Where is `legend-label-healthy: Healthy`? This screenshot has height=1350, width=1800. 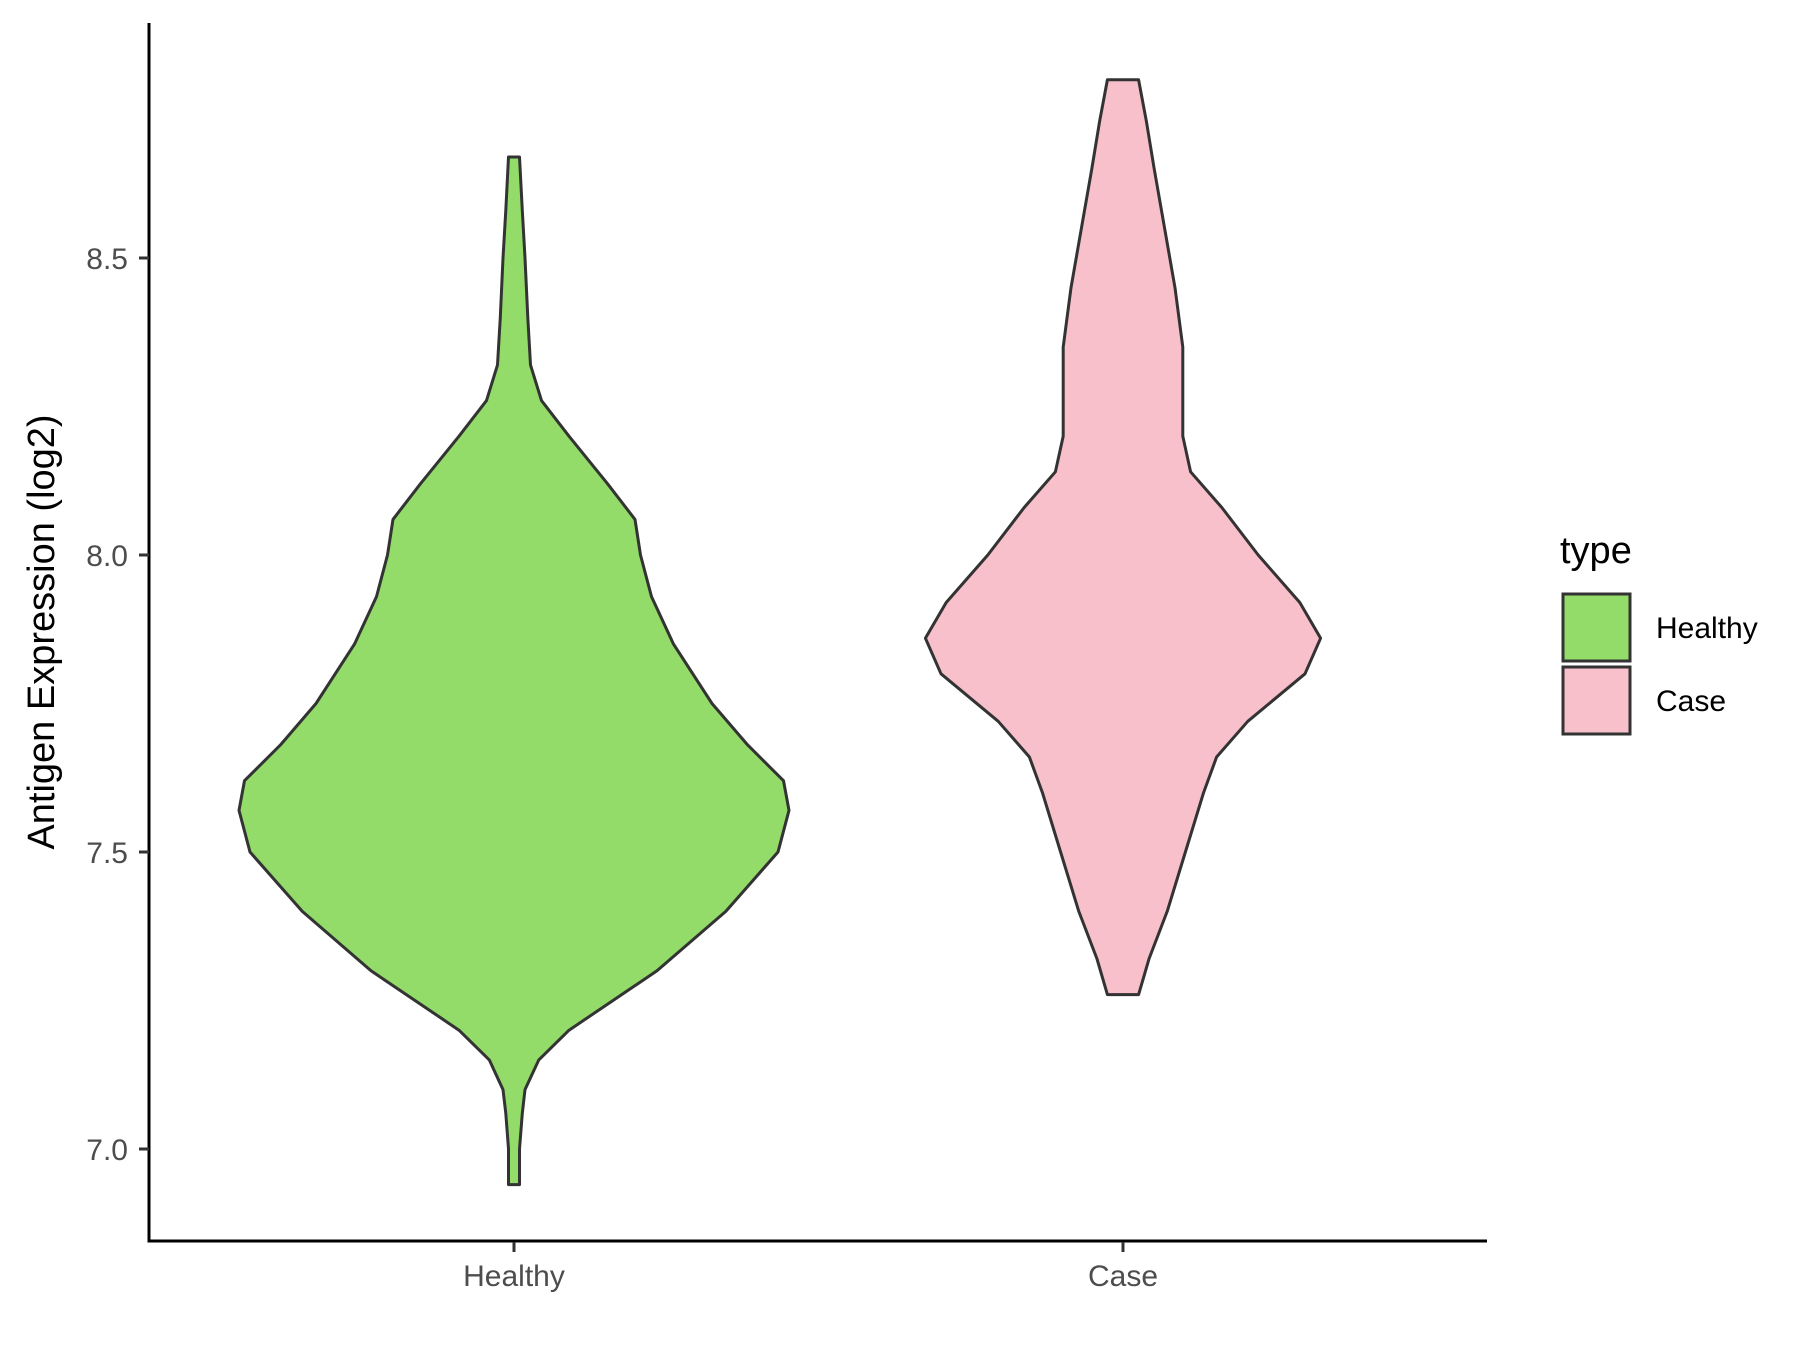 legend-label-healthy: Healthy is located at coordinates (1707, 628).